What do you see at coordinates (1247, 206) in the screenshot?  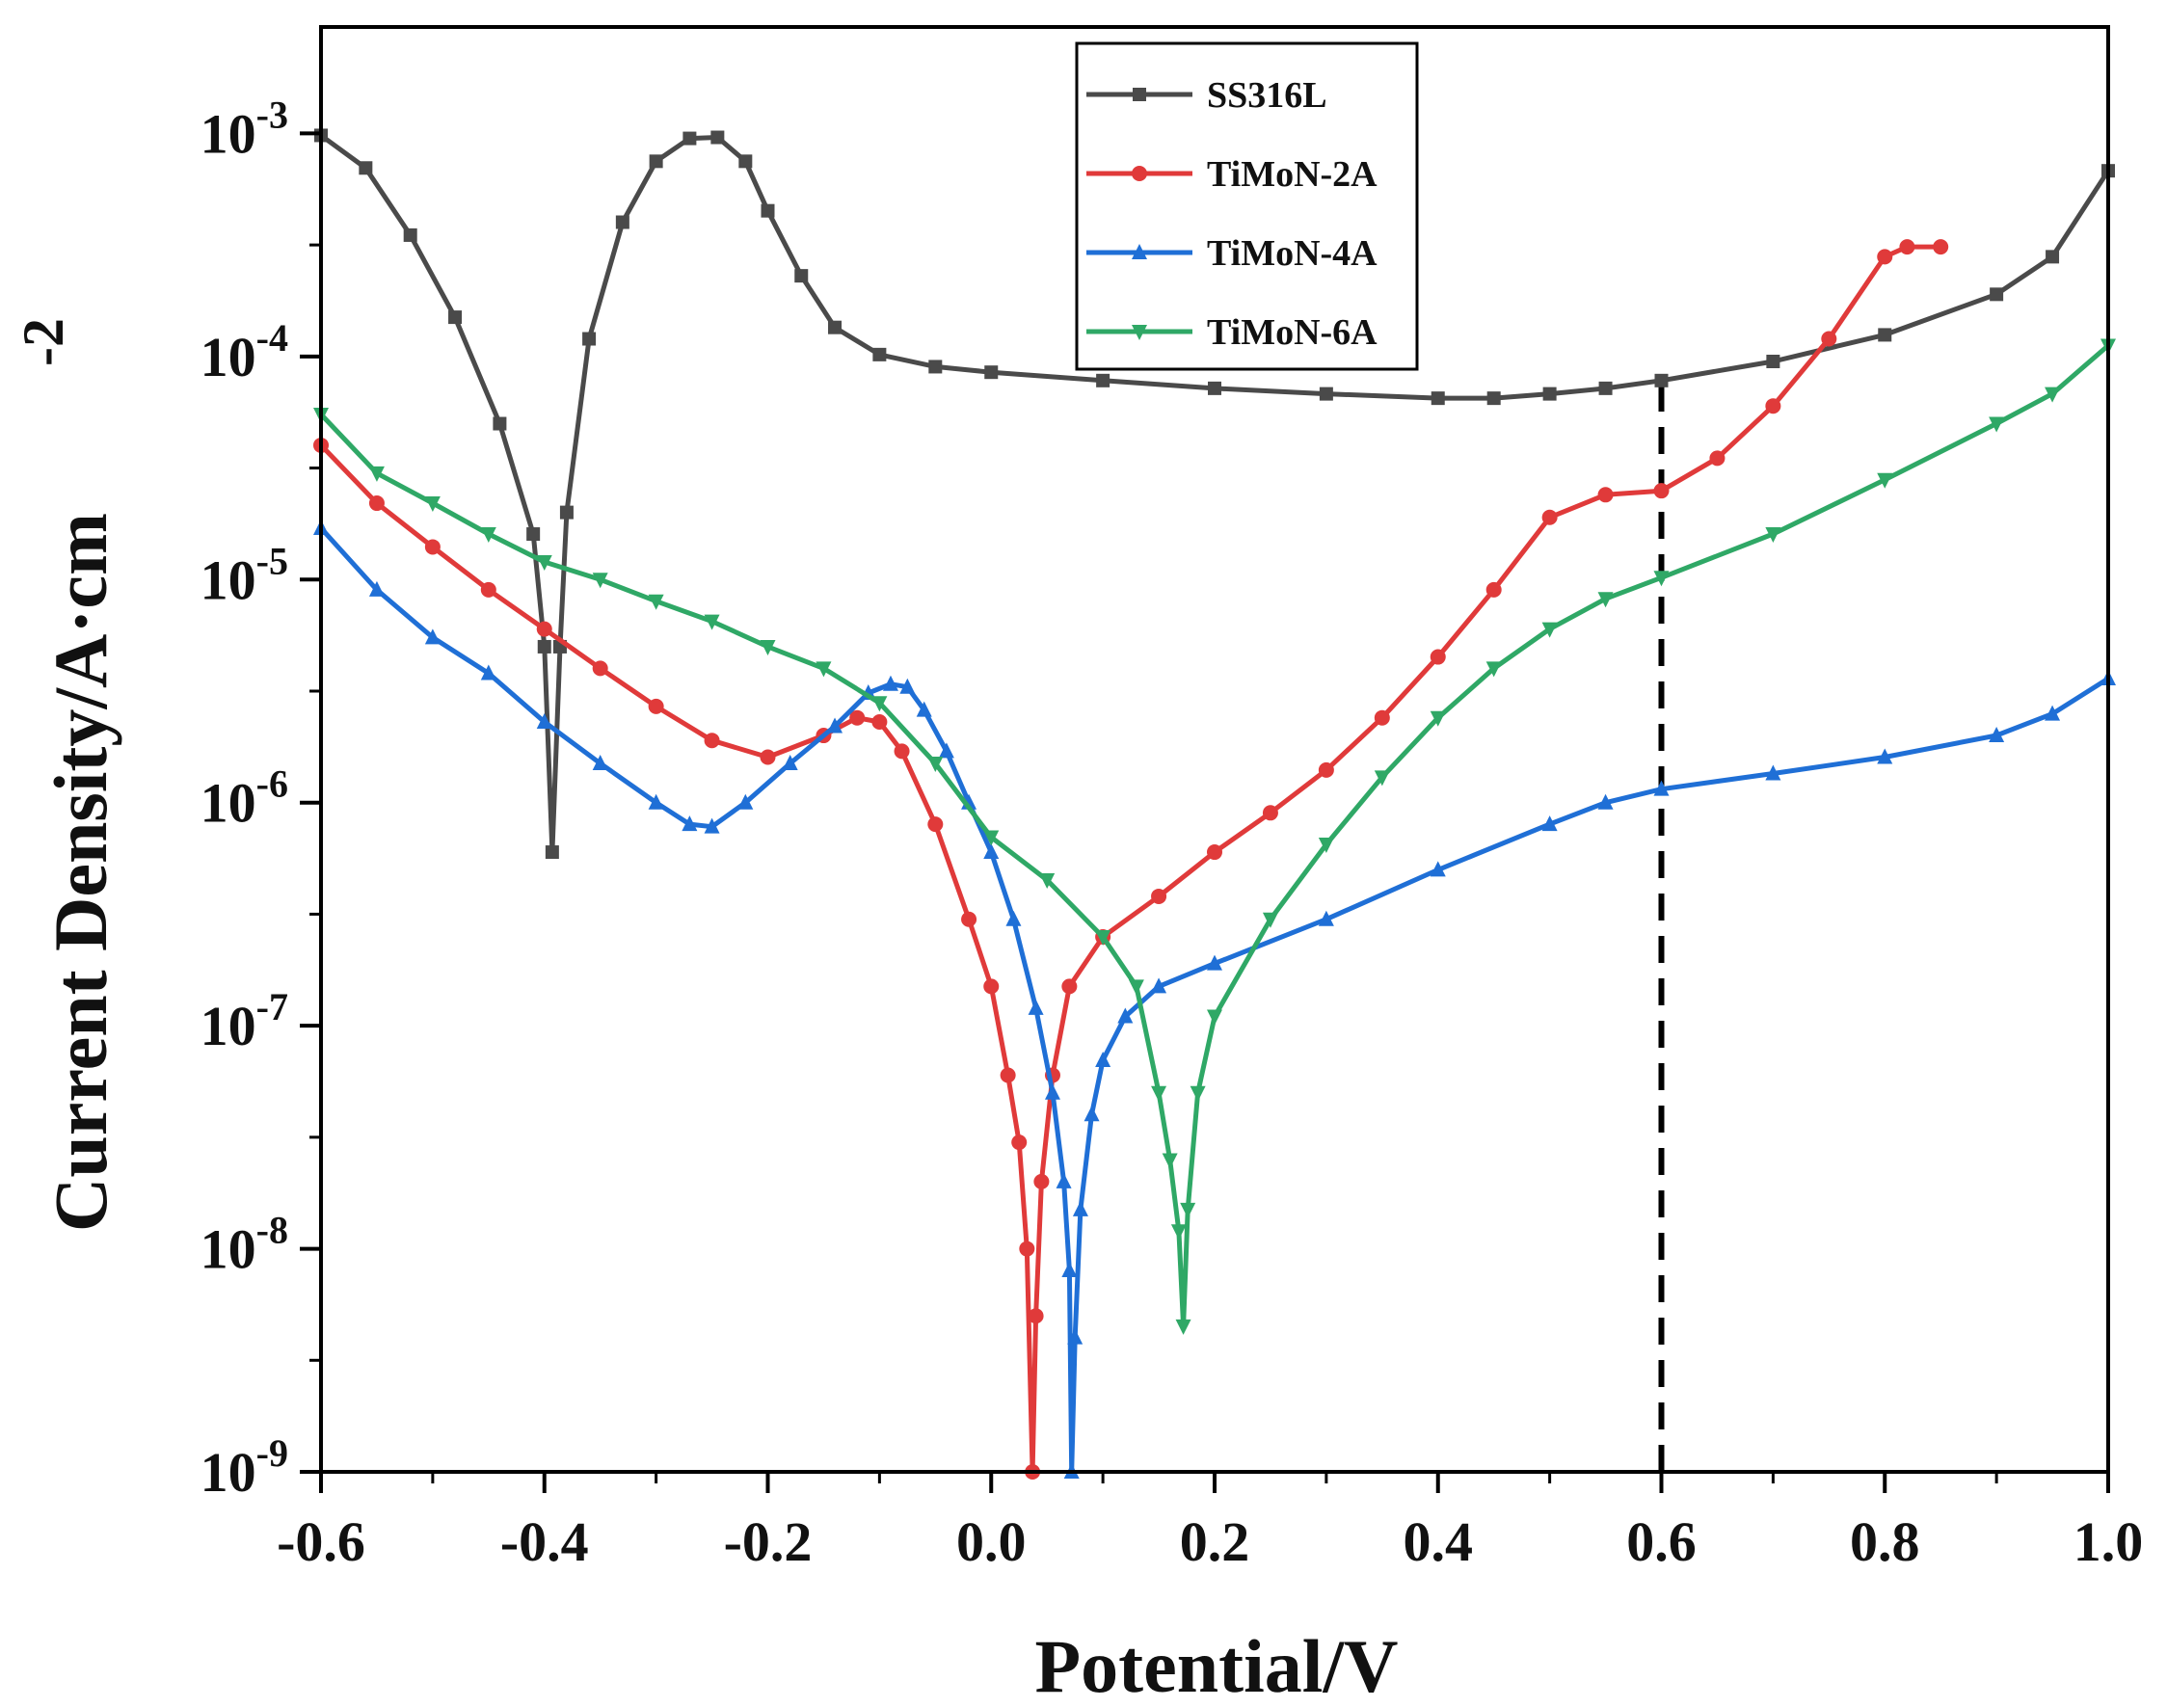 I see `legend: SS316L TiMoN-2A TiMoN-4A TiMoN-6A` at bounding box center [1247, 206].